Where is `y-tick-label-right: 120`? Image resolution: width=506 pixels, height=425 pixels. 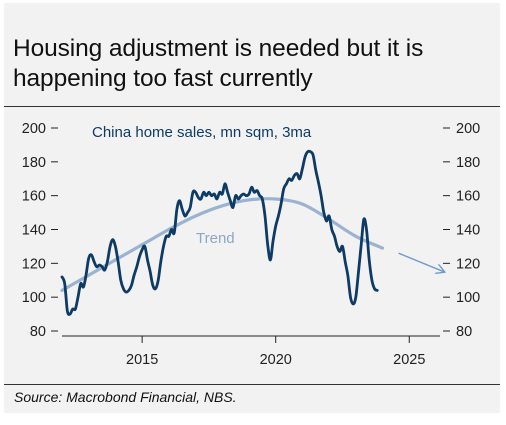
y-tick-label-right: 120 is located at coordinates (468, 264).